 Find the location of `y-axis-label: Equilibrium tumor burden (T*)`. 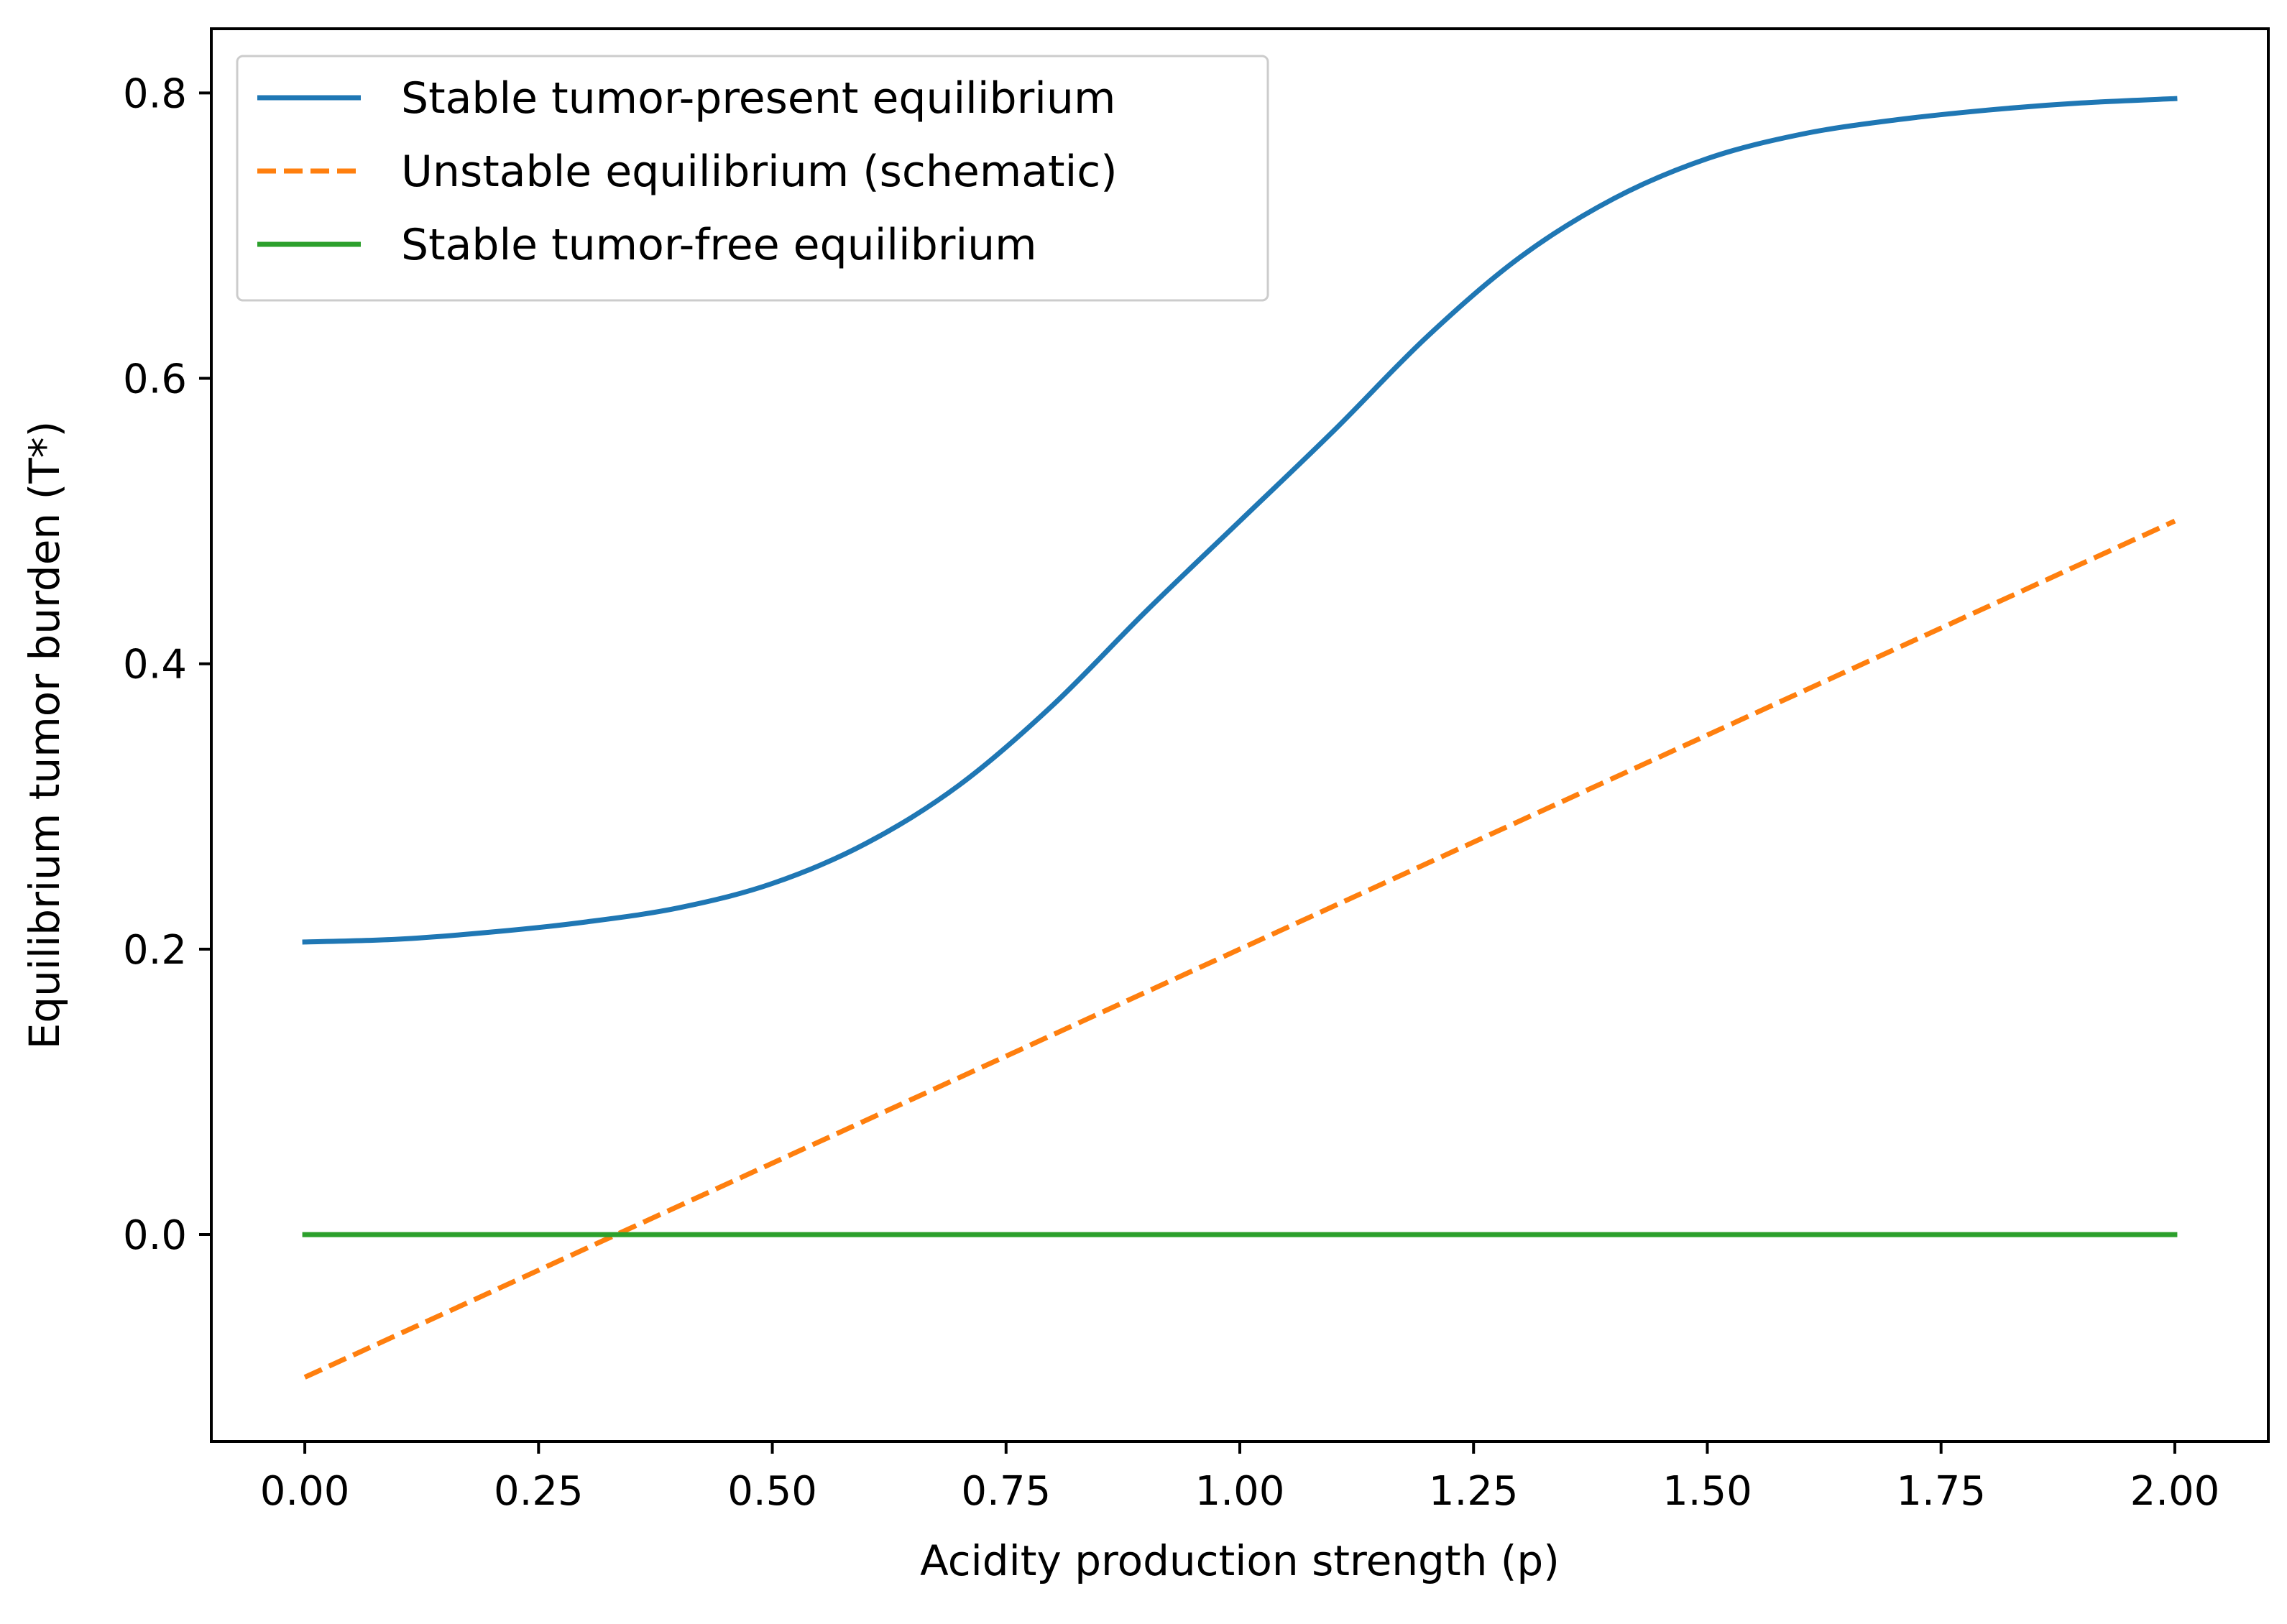

y-axis-label: Equilibrium tumor burden (T*) is located at coordinates (45, 735).